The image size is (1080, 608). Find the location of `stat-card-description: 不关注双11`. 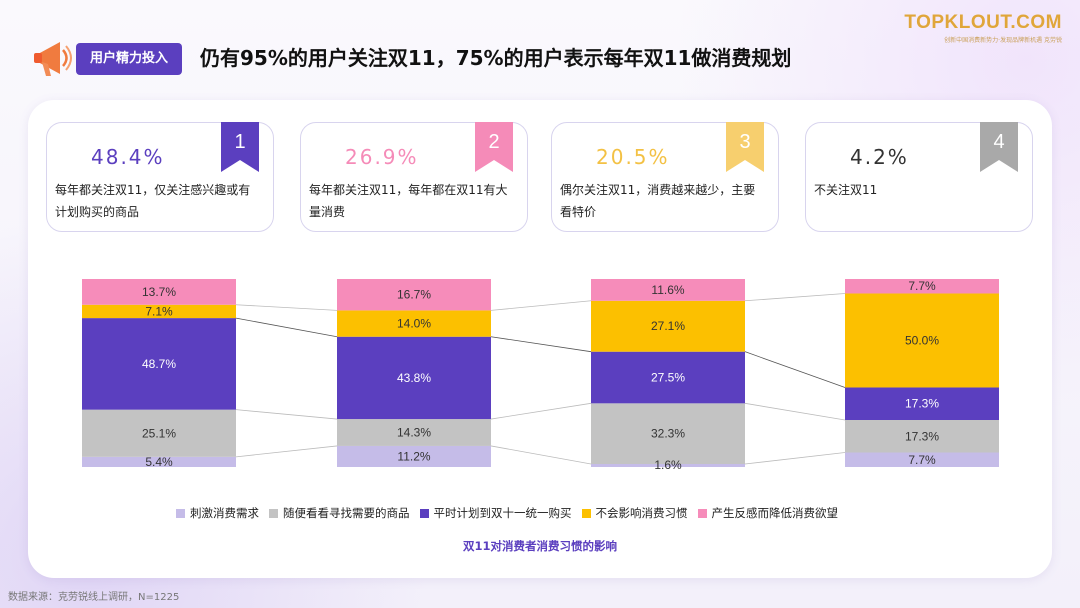

stat-card-description: 不关注双11 is located at coordinates (846, 190).